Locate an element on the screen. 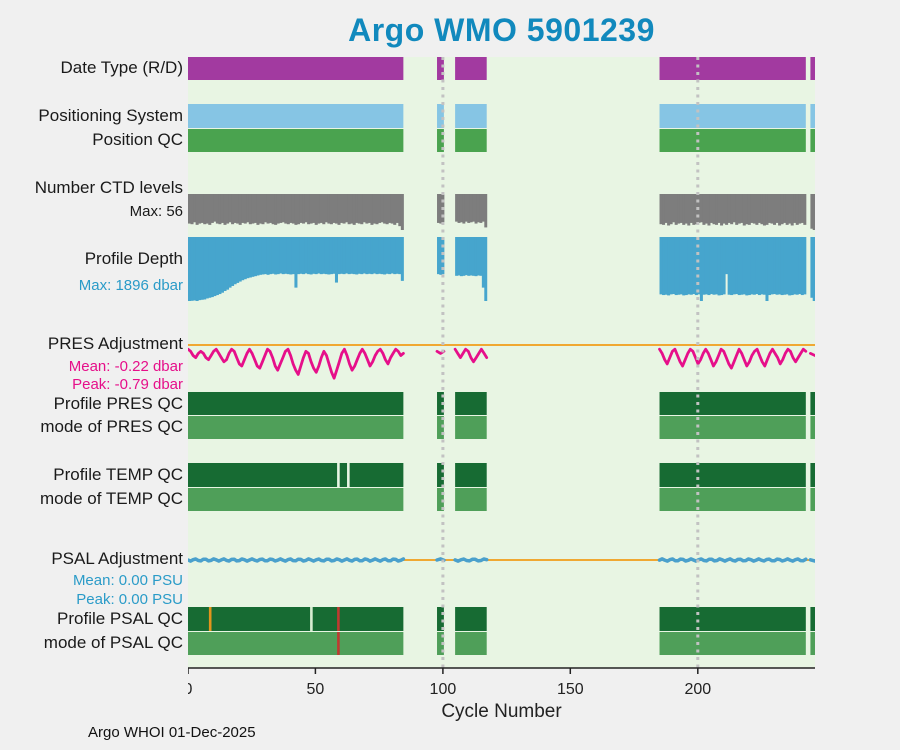 This screenshot has height=750, width=900. x-axis-label: Cycle Number is located at coordinates (501, 711).